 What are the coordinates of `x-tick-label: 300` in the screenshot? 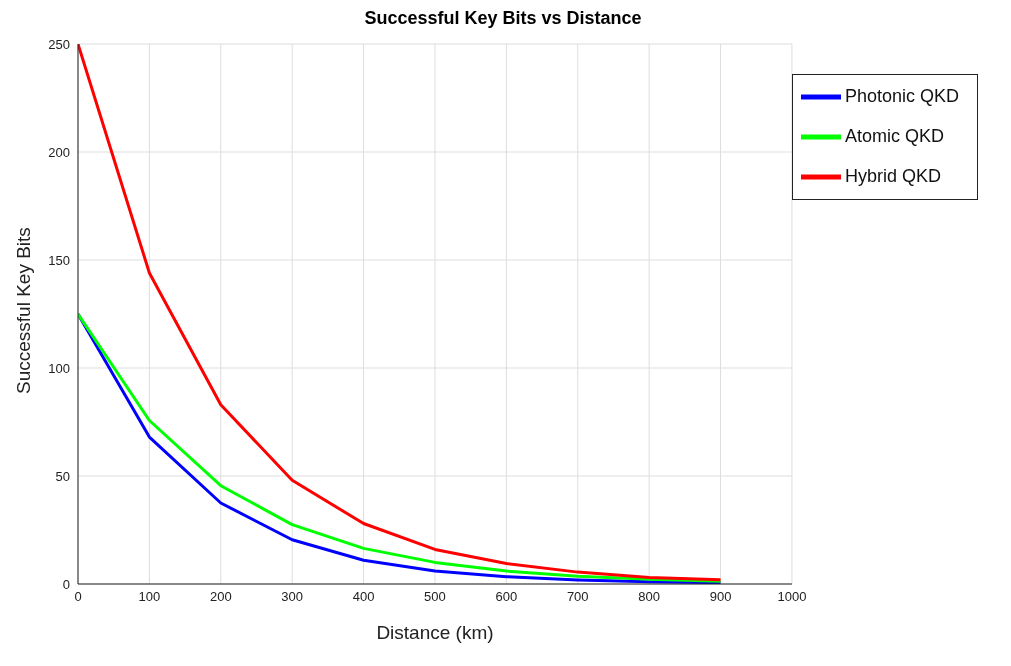 It's located at (292, 597).